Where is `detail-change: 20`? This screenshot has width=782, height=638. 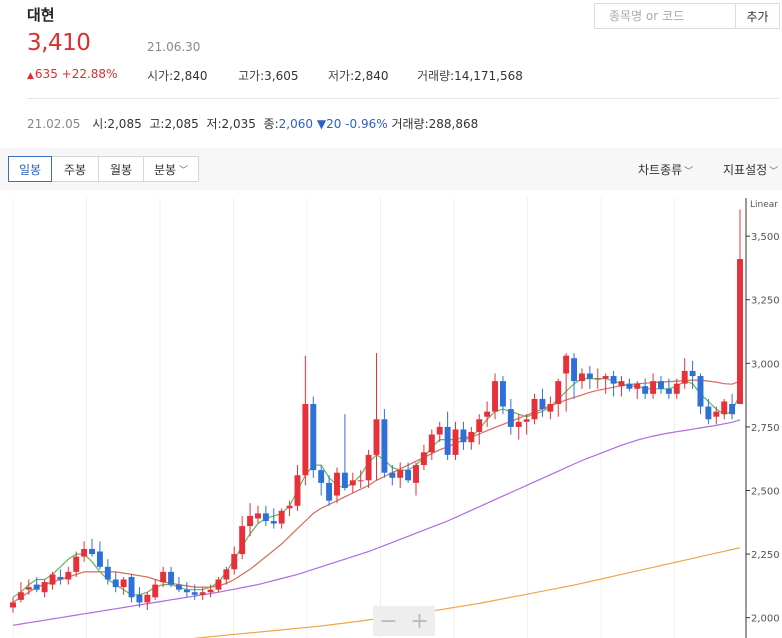 detail-change: 20 is located at coordinates (334, 124).